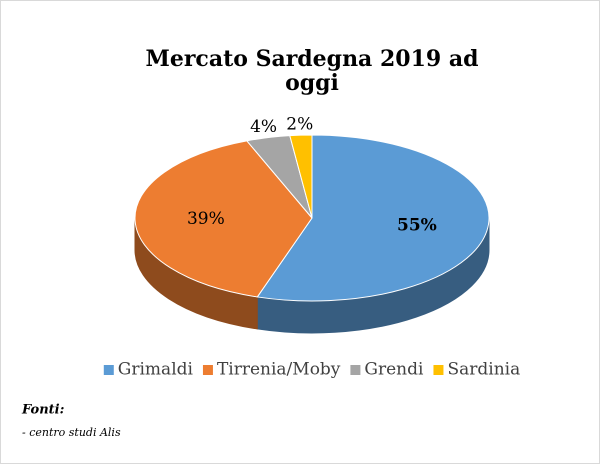 This screenshot has height=464, width=600. Describe the element at coordinates (263, 127) in the screenshot. I see `data-label: 4%` at that location.